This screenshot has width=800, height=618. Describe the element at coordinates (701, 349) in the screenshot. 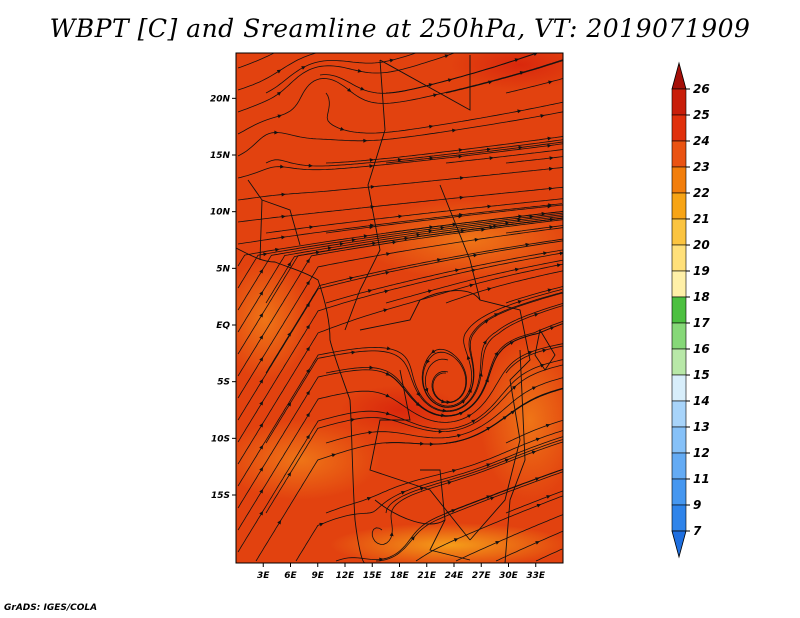

I see `colorbar-label: 16` at that location.